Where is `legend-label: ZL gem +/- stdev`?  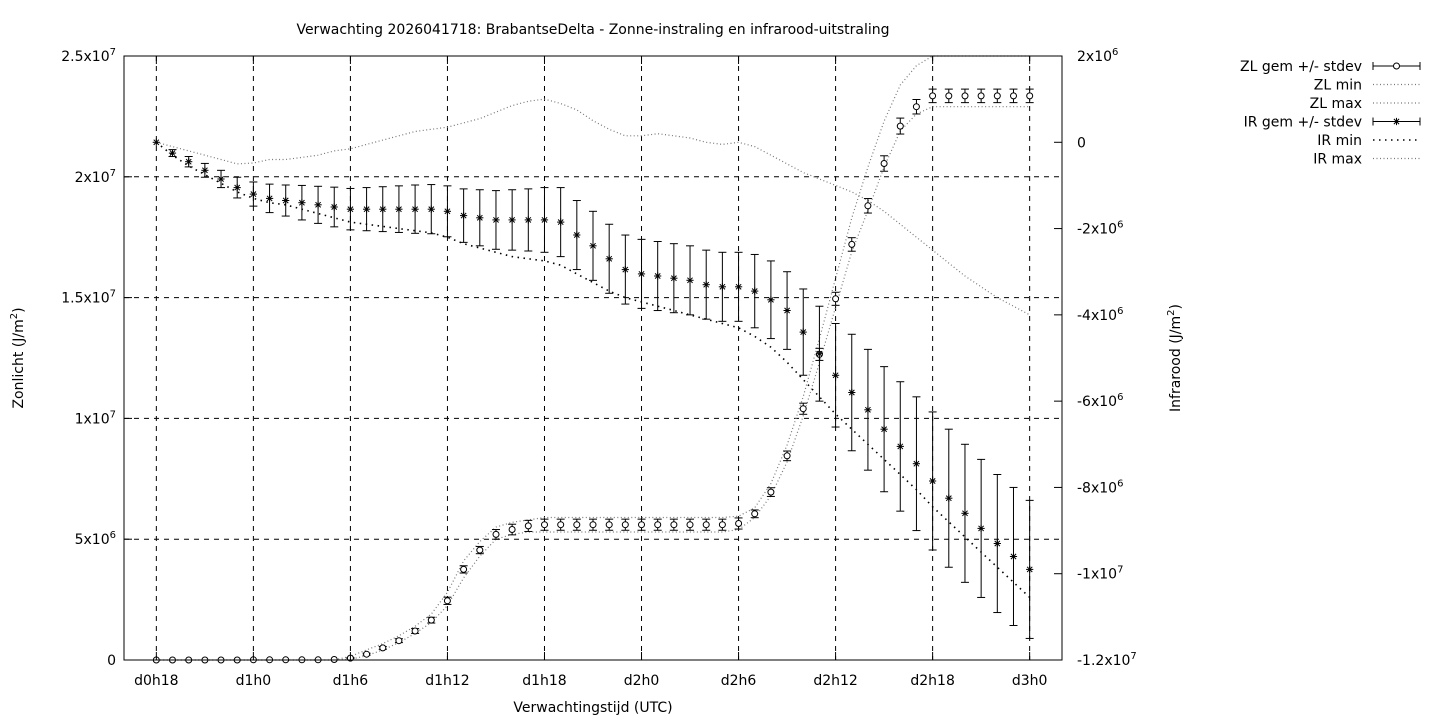 legend-label: ZL gem +/- stdev is located at coordinates (1301, 67).